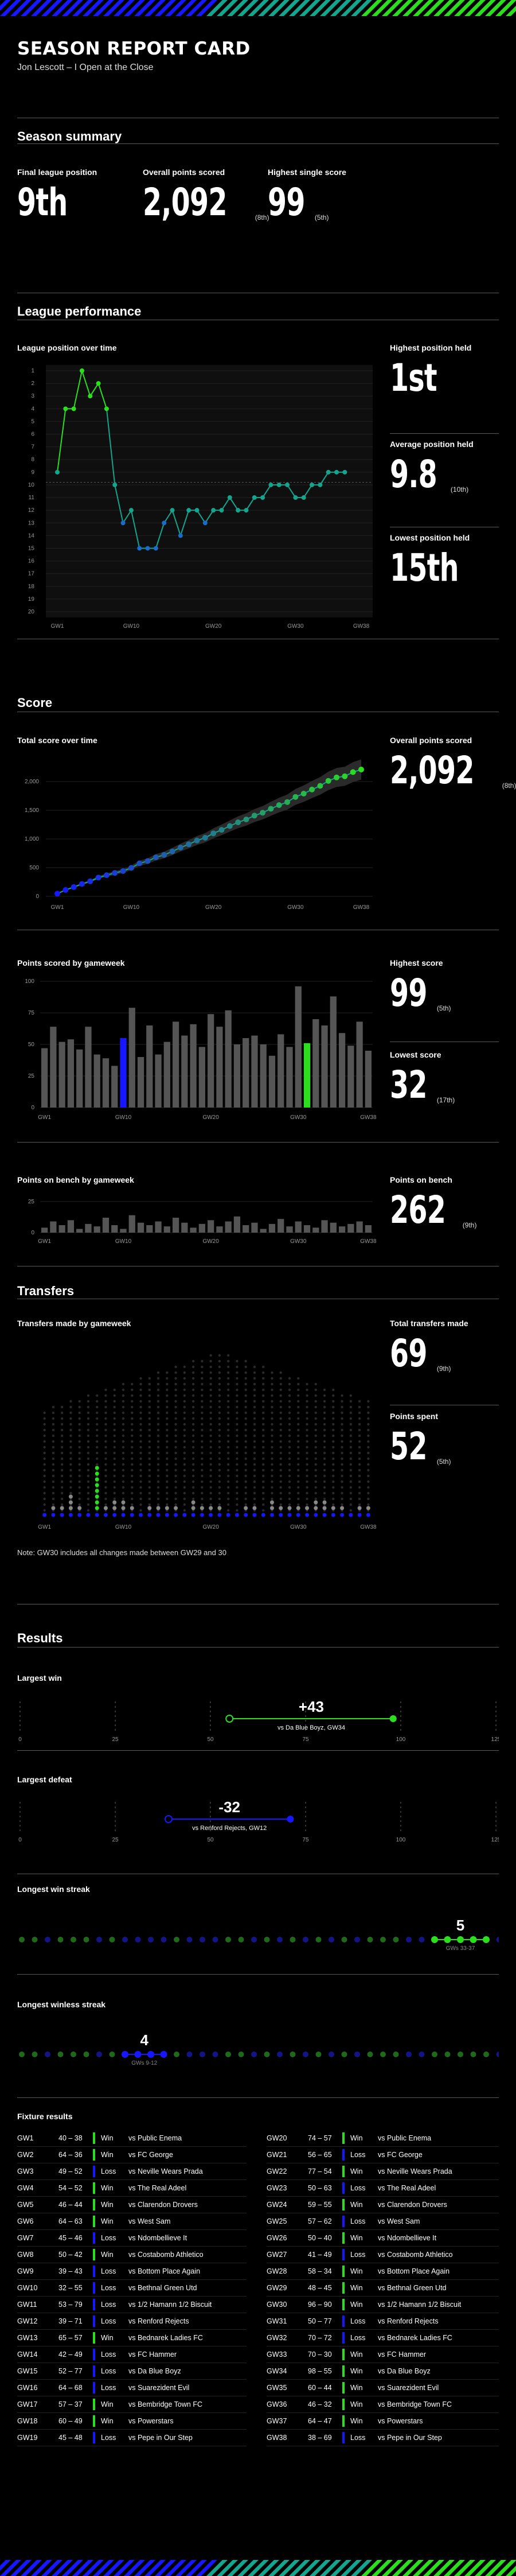 Image resolution: width=516 pixels, height=2576 pixels. What do you see at coordinates (383, 2238) in the screenshot?
I see `fixture-row: GW26 50 – 40 Win vs Ndombellieve It` at bounding box center [383, 2238].